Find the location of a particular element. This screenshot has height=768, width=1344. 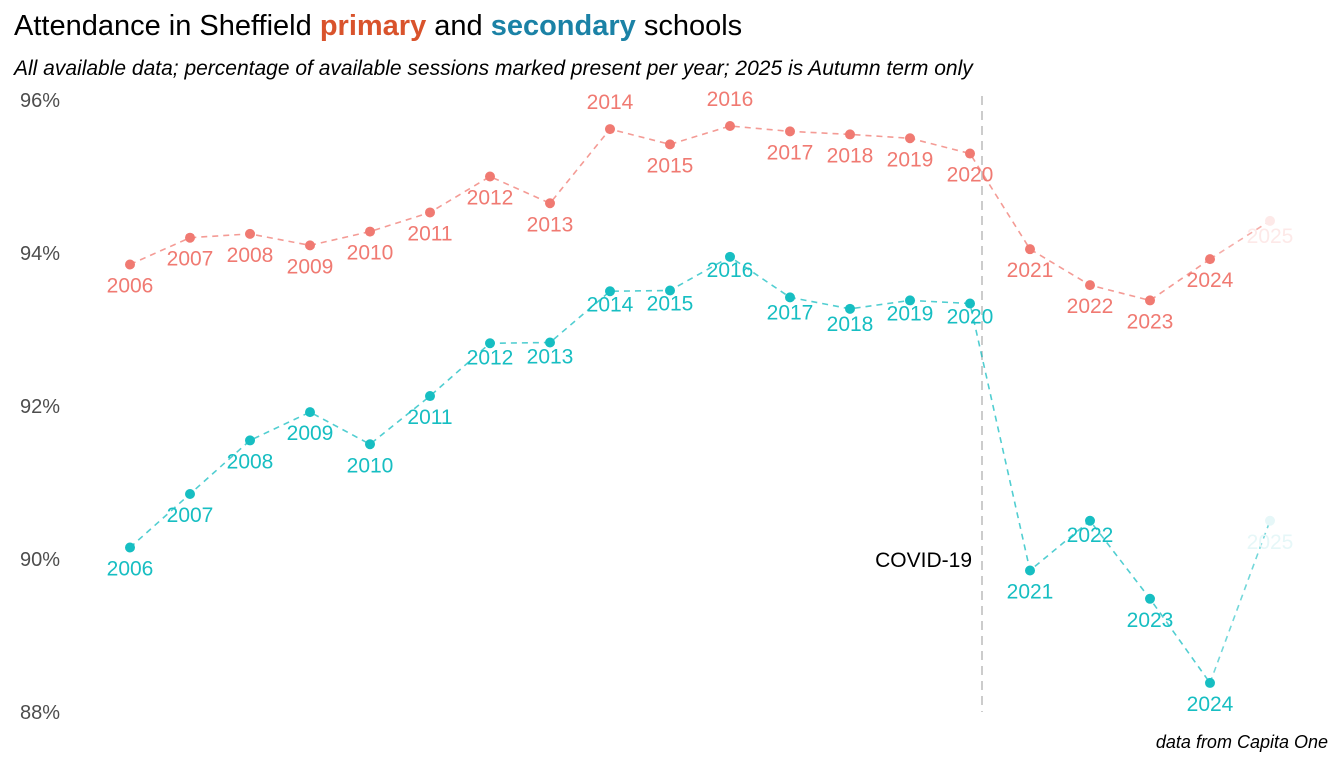

secondary-point-2017 is located at coordinates (790, 297).